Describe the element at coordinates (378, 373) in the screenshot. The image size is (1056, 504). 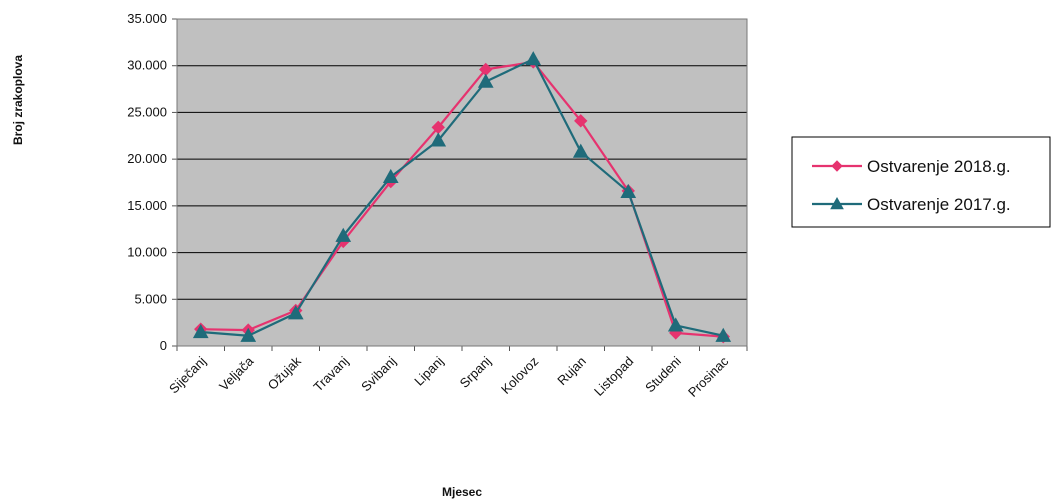
I see `x-tick-label: Svibanj` at that location.